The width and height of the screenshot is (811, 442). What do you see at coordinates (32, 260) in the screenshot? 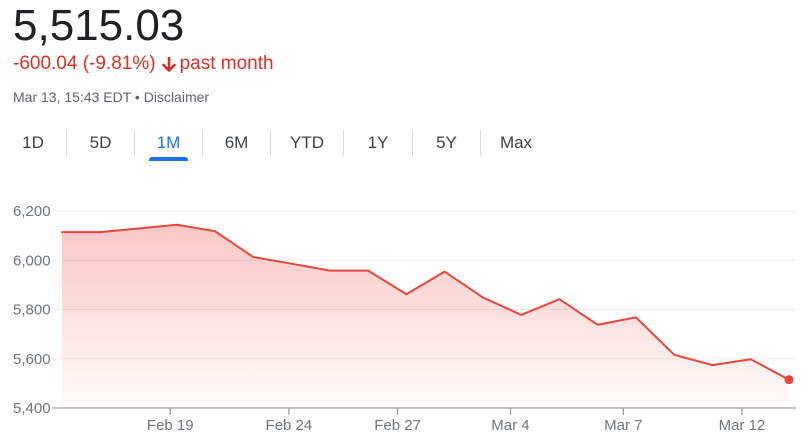
I see `y-tick-label: 6,000` at bounding box center [32, 260].